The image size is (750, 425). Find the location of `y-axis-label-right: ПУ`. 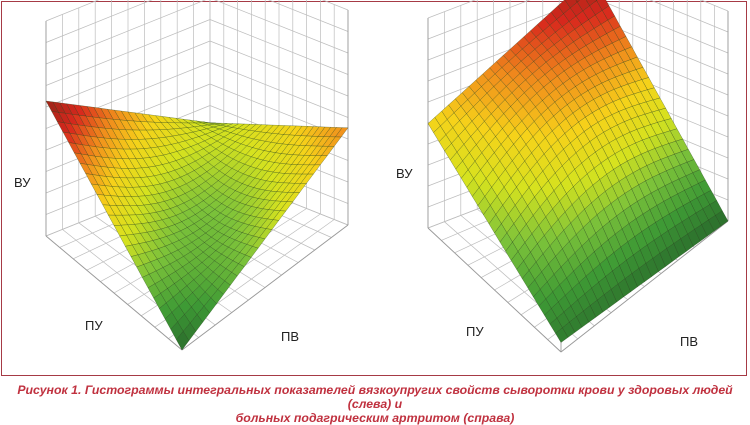

y-axis-label-right: ПУ is located at coordinates (475, 331).